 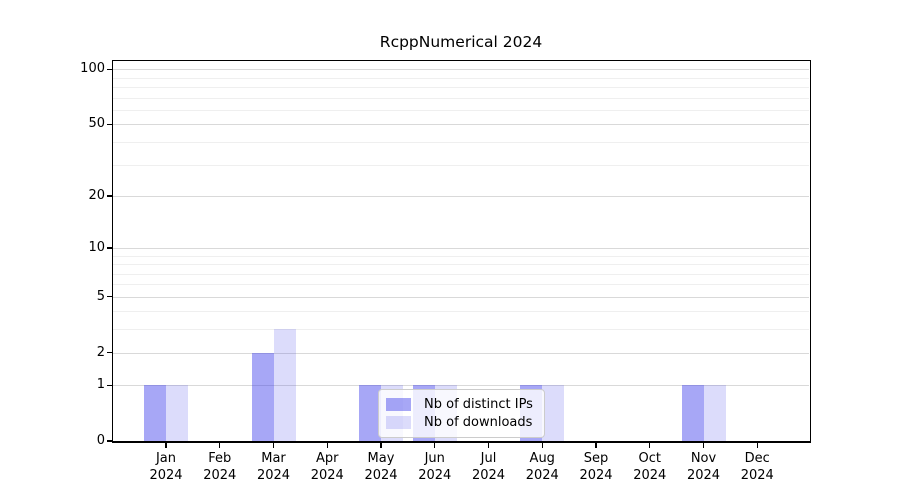 What do you see at coordinates (166, 458) in the screenshot?
I see `x-tick-month-jan: Jan` at bounding box center [166, 458].